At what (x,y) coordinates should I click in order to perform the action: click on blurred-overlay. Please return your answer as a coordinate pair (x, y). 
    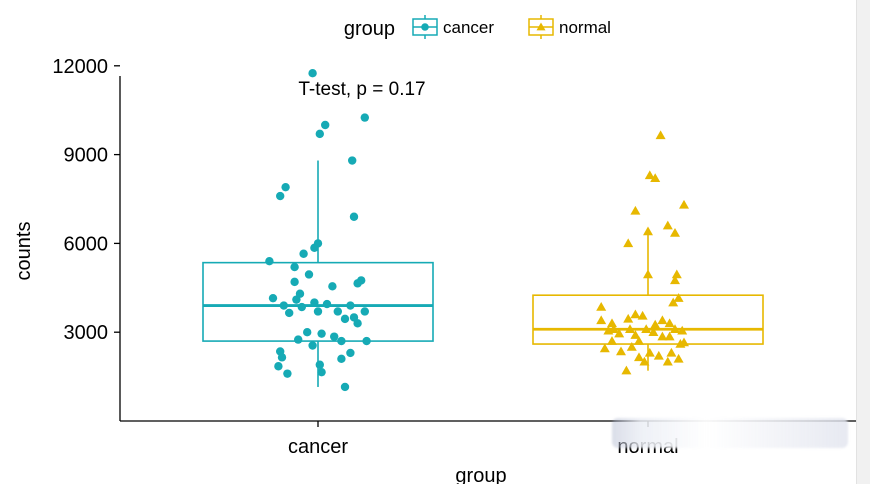
    Looking at the image, I should click on (730, 433).